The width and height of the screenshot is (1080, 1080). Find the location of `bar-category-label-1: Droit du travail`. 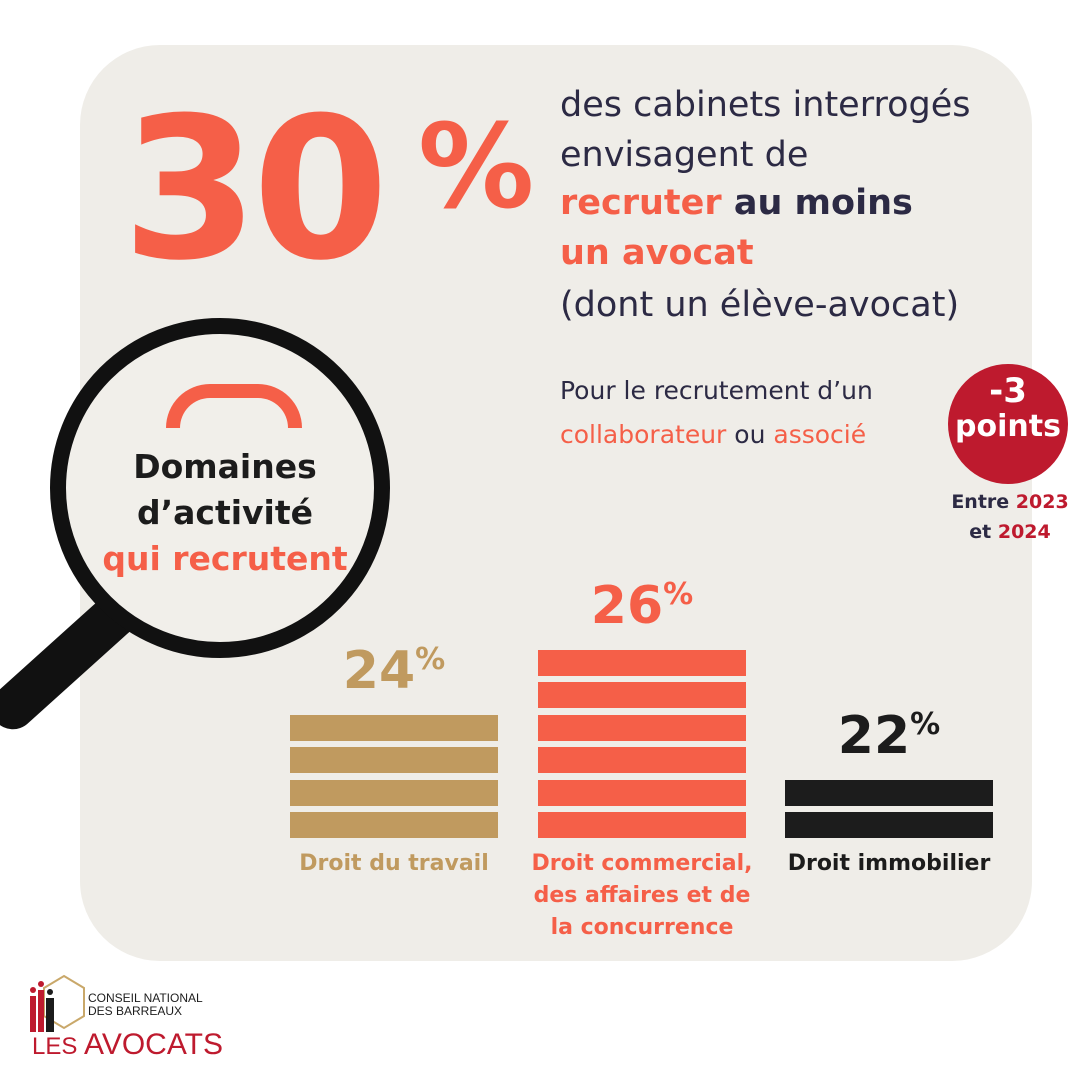

bar-category-label-1: Droit du travail is located at coordinates (394, 864).